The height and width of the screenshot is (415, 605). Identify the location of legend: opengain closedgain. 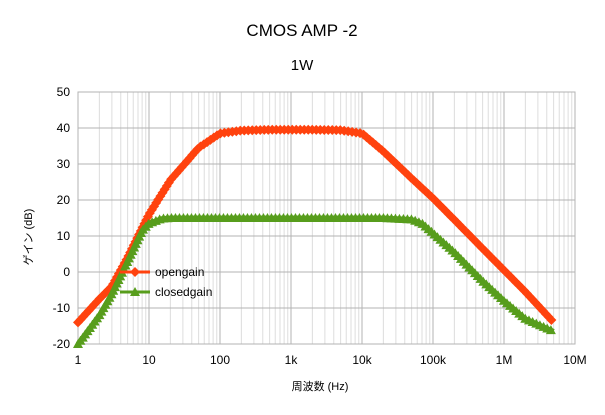
(166, 282).